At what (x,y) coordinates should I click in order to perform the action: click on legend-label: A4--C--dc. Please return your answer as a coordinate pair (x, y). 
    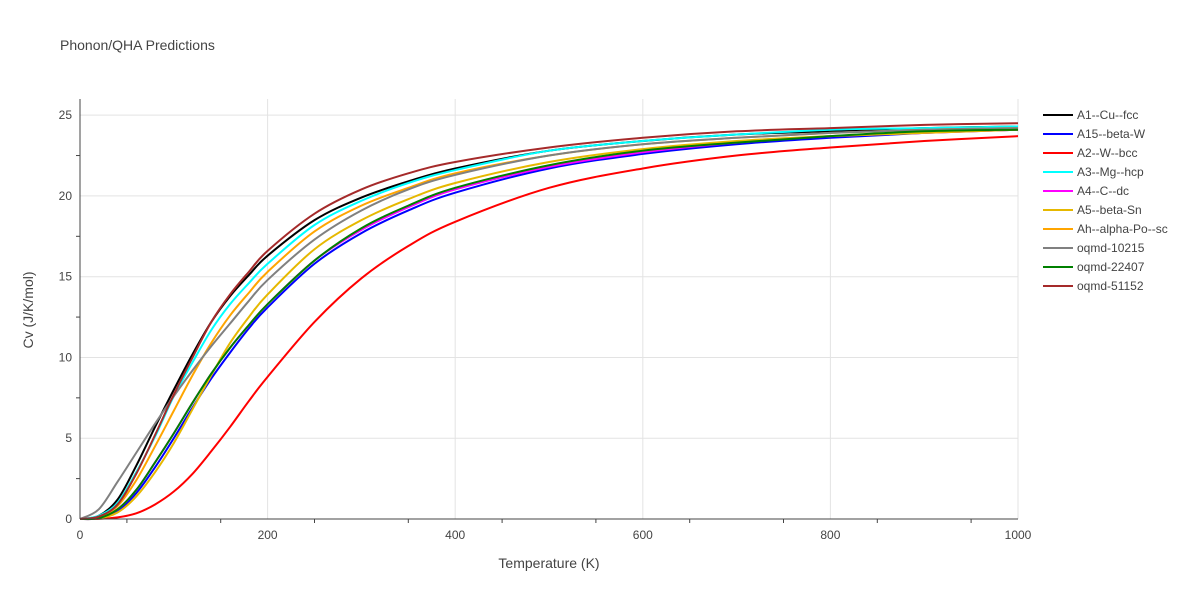
    Looking at the image, I should click on (1103, 191).